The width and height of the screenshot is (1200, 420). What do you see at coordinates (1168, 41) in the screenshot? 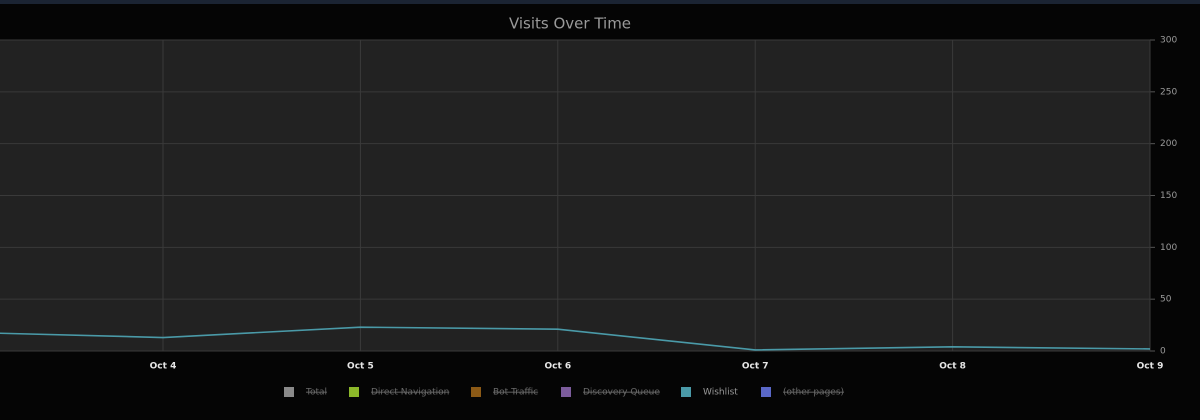
I see `y-tick-label: 300` at bounding box center [1168, 41].